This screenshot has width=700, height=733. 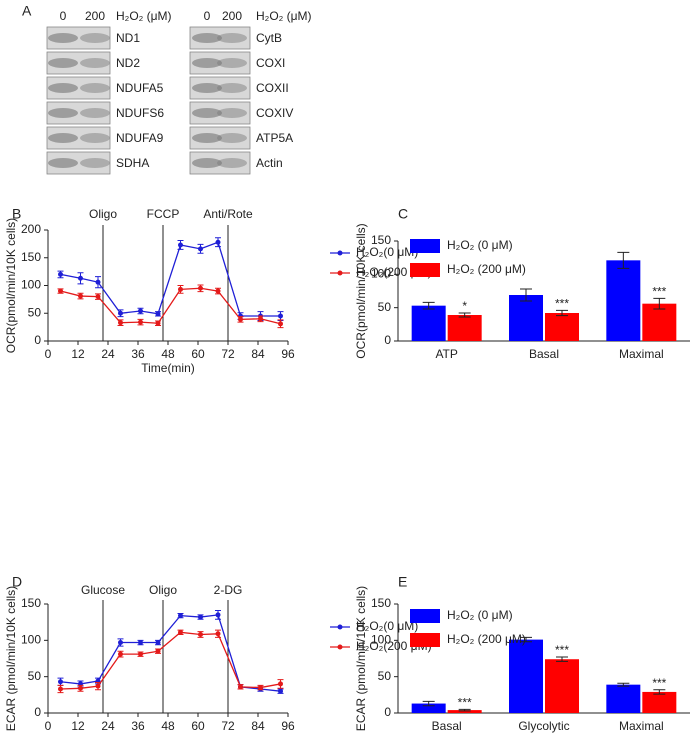 What do you see at coordinates (288, 726) in the screenshot?
I see `x-tick-label: 96` at bounding box center [288, 726].